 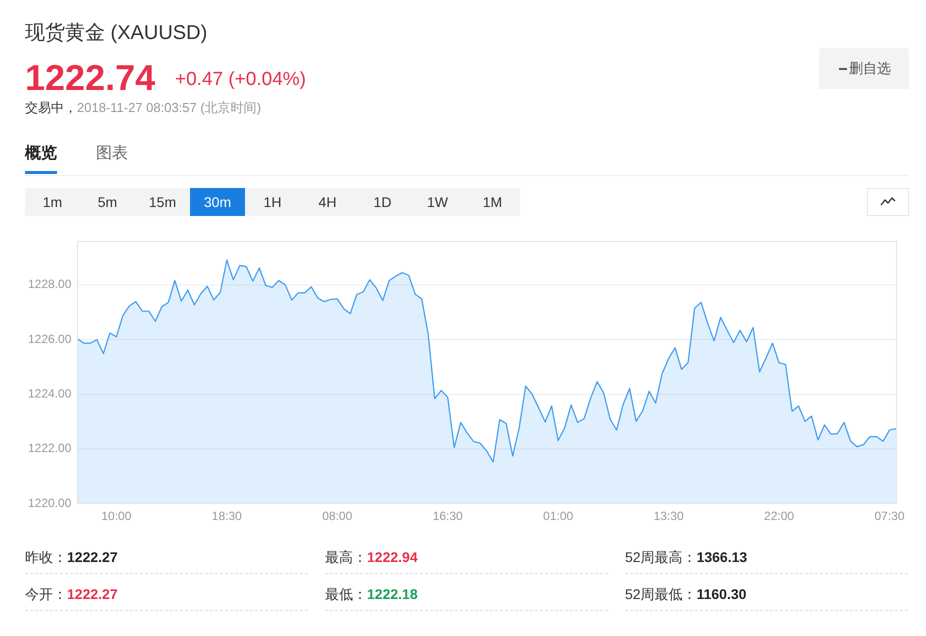 I want to click on text: 1366.13, so click(x=722, y=557).